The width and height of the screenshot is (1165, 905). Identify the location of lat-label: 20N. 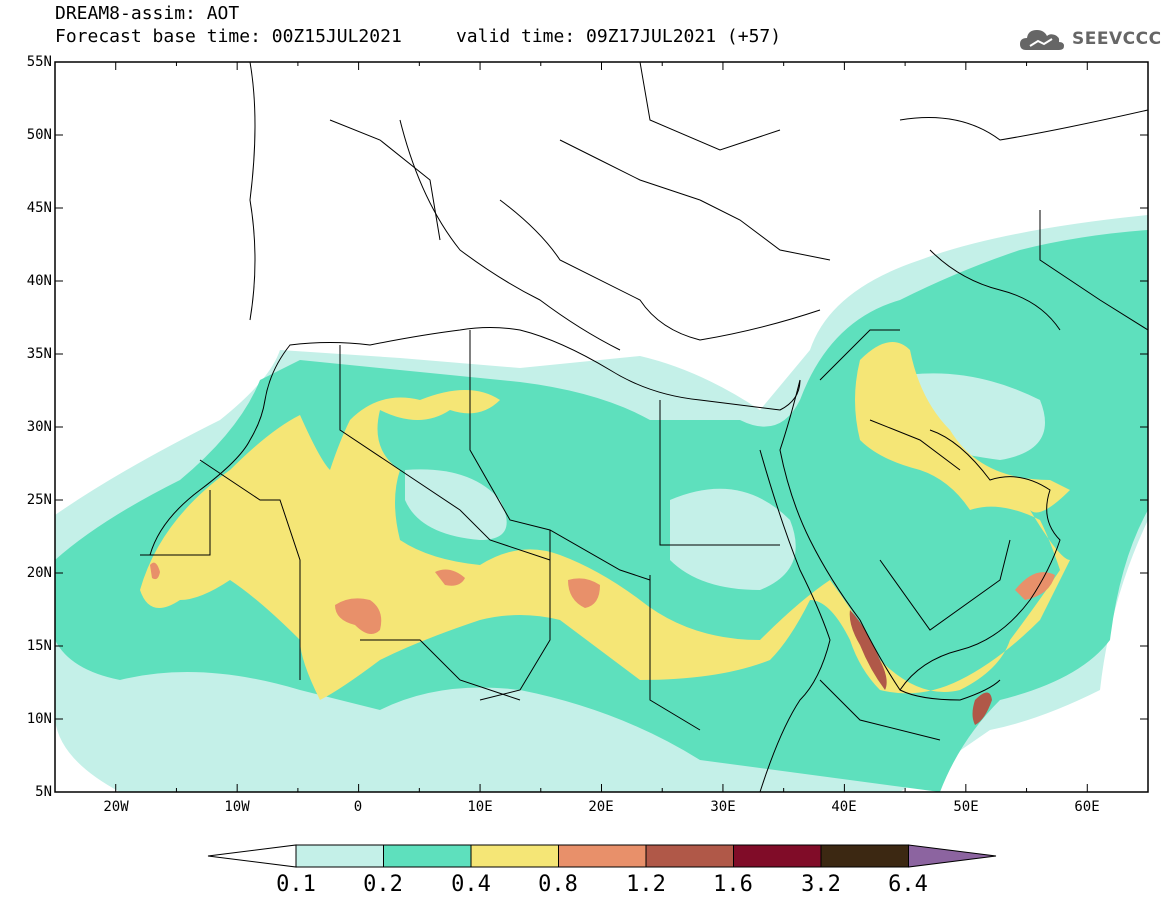
(39, 573).